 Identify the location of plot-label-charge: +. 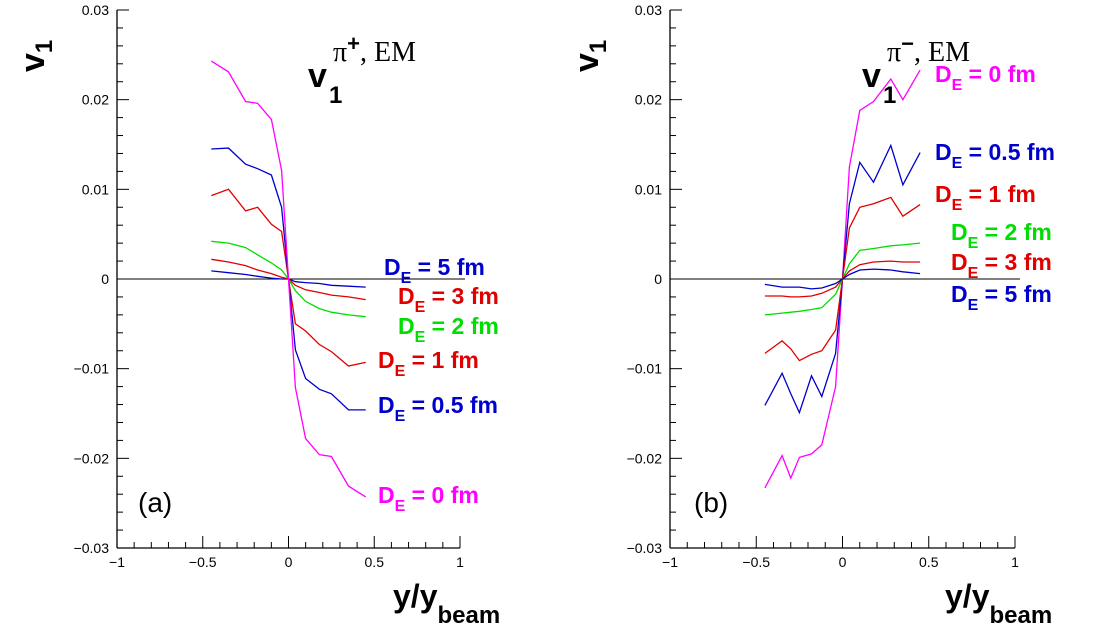
(353, 43).